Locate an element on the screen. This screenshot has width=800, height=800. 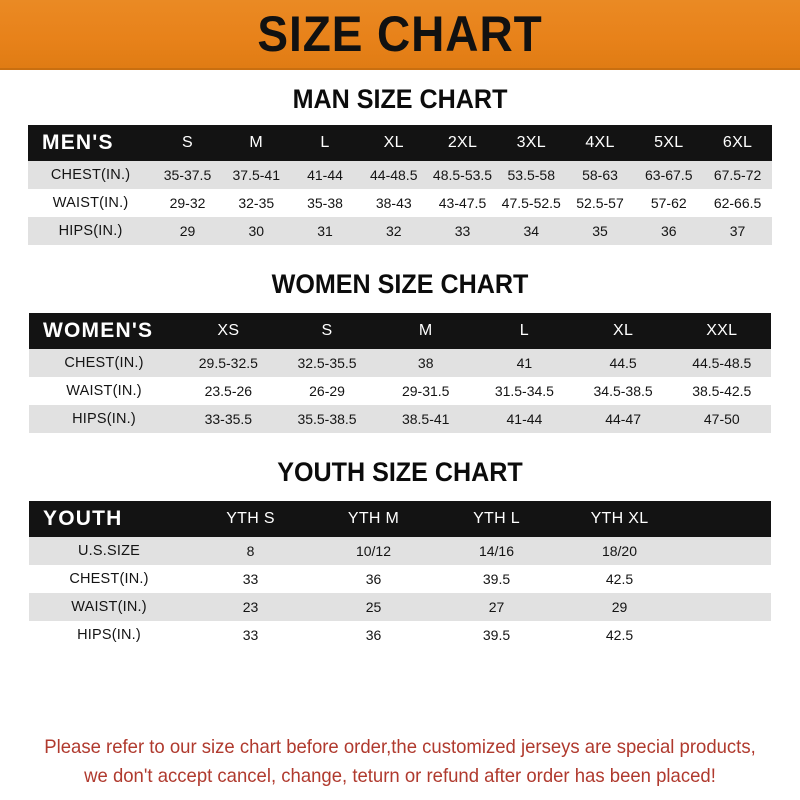
table-cell: 29.5-32.5 is located at coordinates (228, 363).